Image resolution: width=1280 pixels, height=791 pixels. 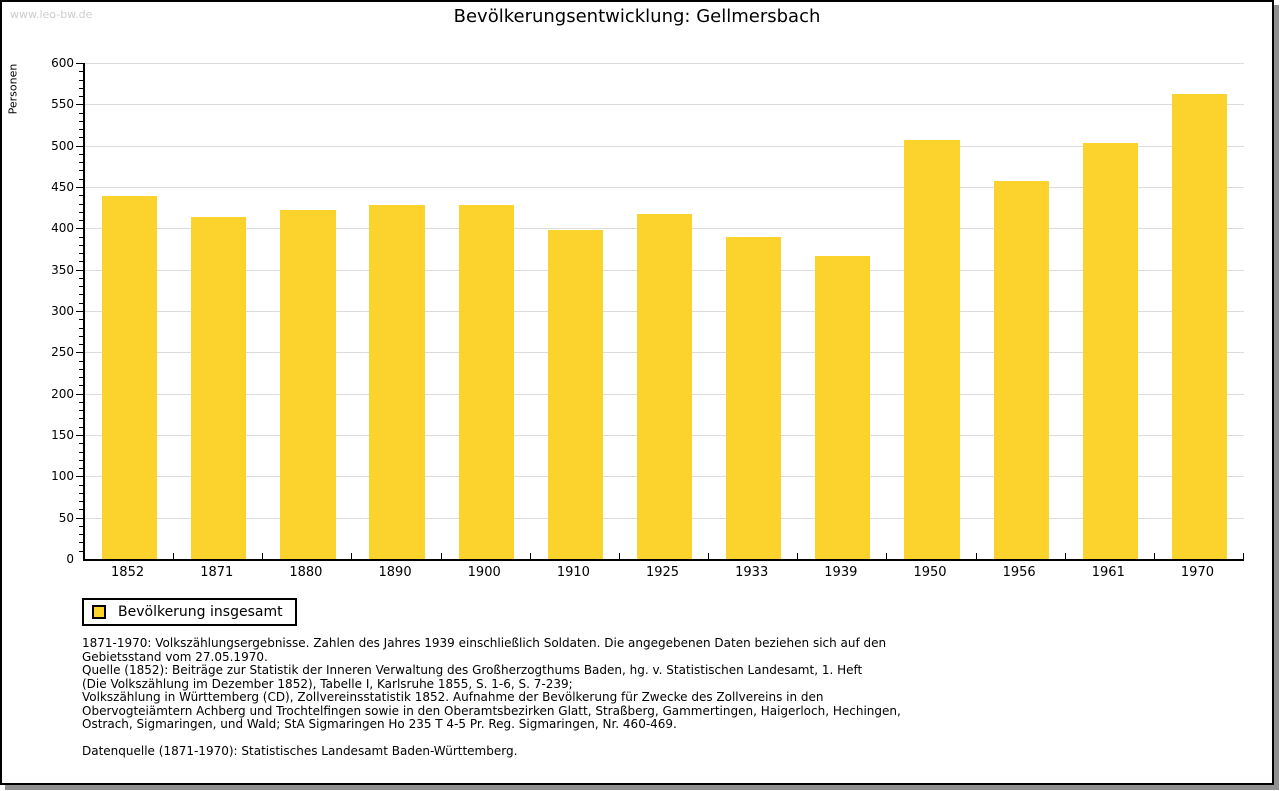 I want to click on legend-box: Bevölkerung insgesamt, so click(x=189, y=612).